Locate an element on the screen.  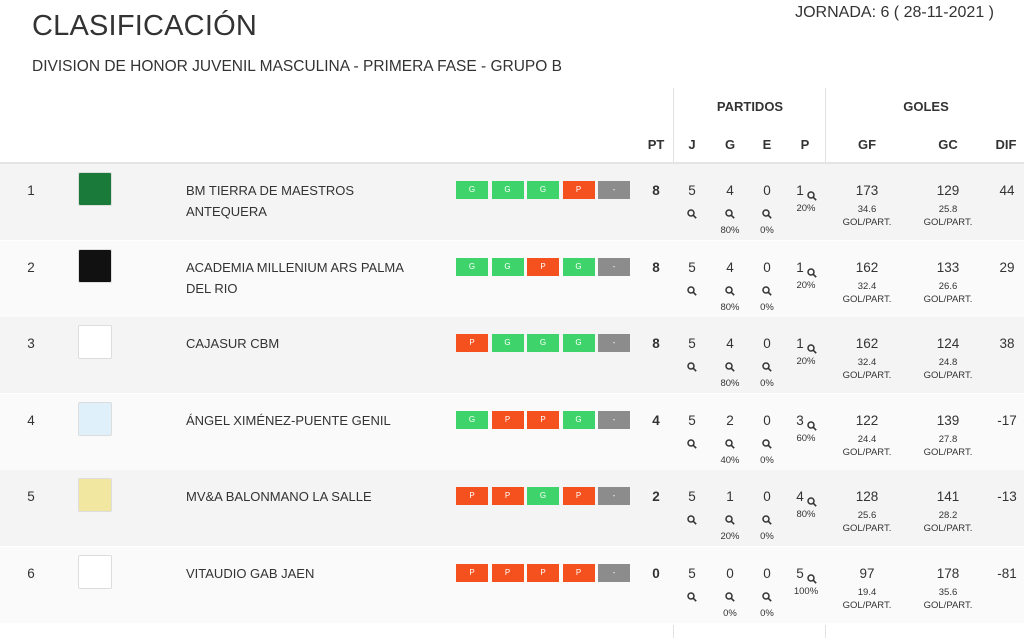
goals-against: 124 is located at coordinates (948, 344).